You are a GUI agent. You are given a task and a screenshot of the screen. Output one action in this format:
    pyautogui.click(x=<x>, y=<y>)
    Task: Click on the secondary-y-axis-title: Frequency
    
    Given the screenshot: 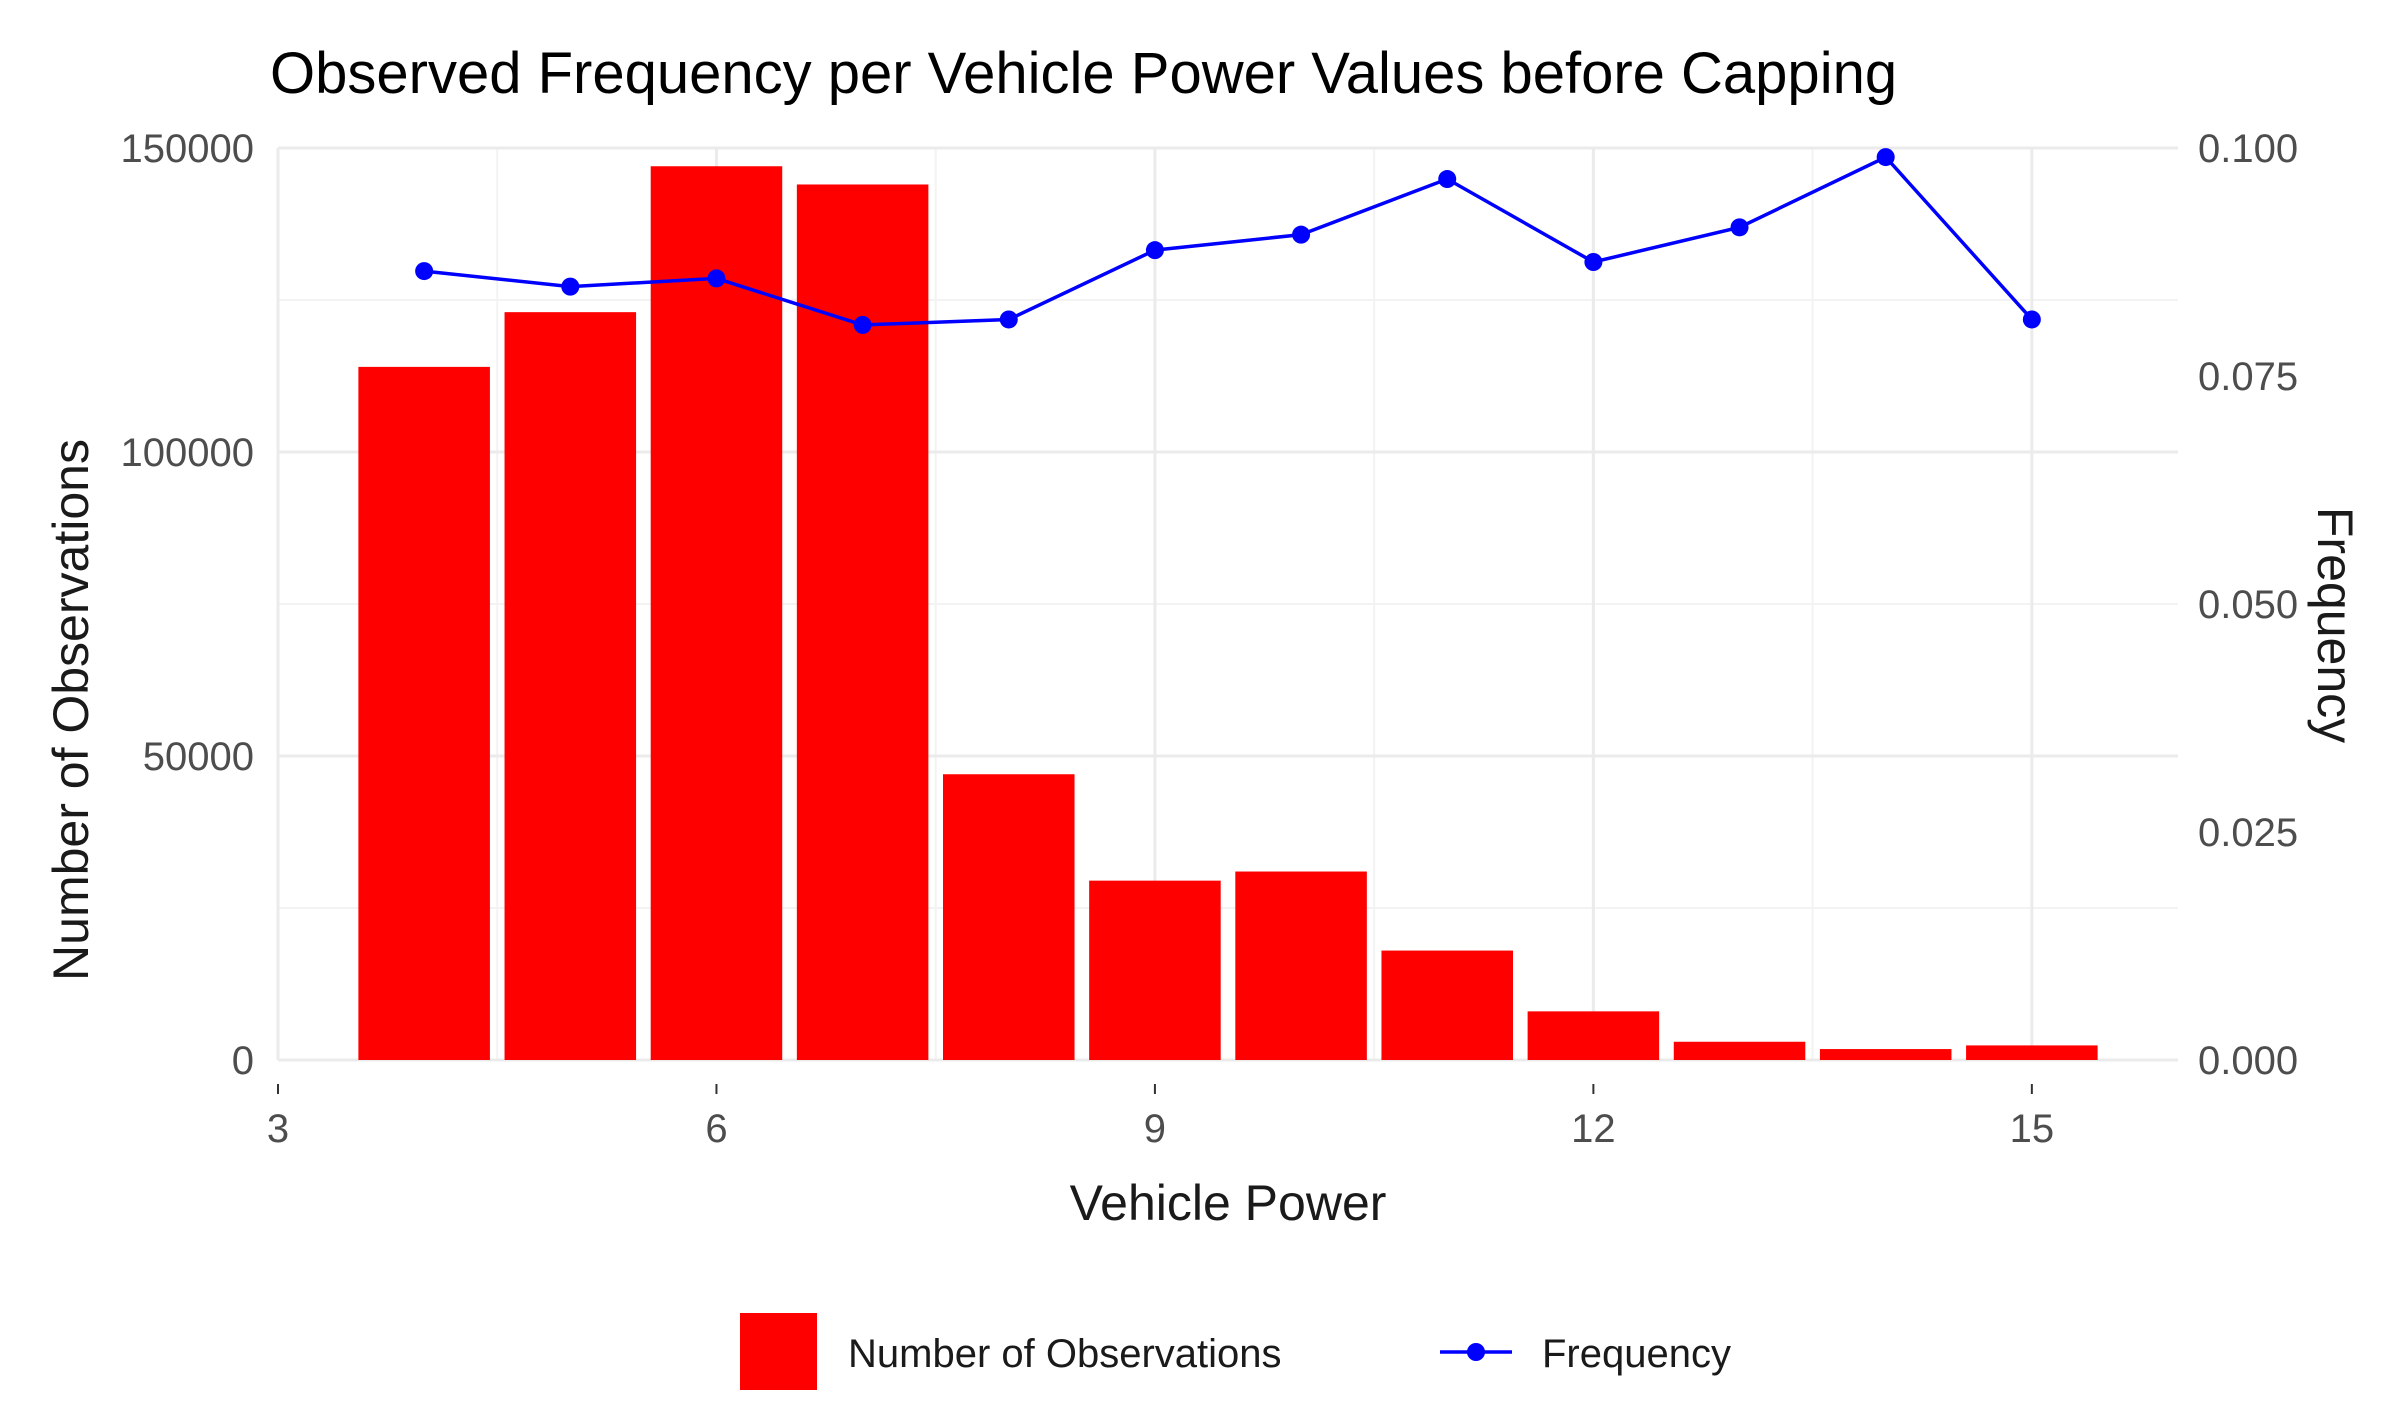 What is the action you would take?
    pyautogui.click(x=2335, y=625)
    